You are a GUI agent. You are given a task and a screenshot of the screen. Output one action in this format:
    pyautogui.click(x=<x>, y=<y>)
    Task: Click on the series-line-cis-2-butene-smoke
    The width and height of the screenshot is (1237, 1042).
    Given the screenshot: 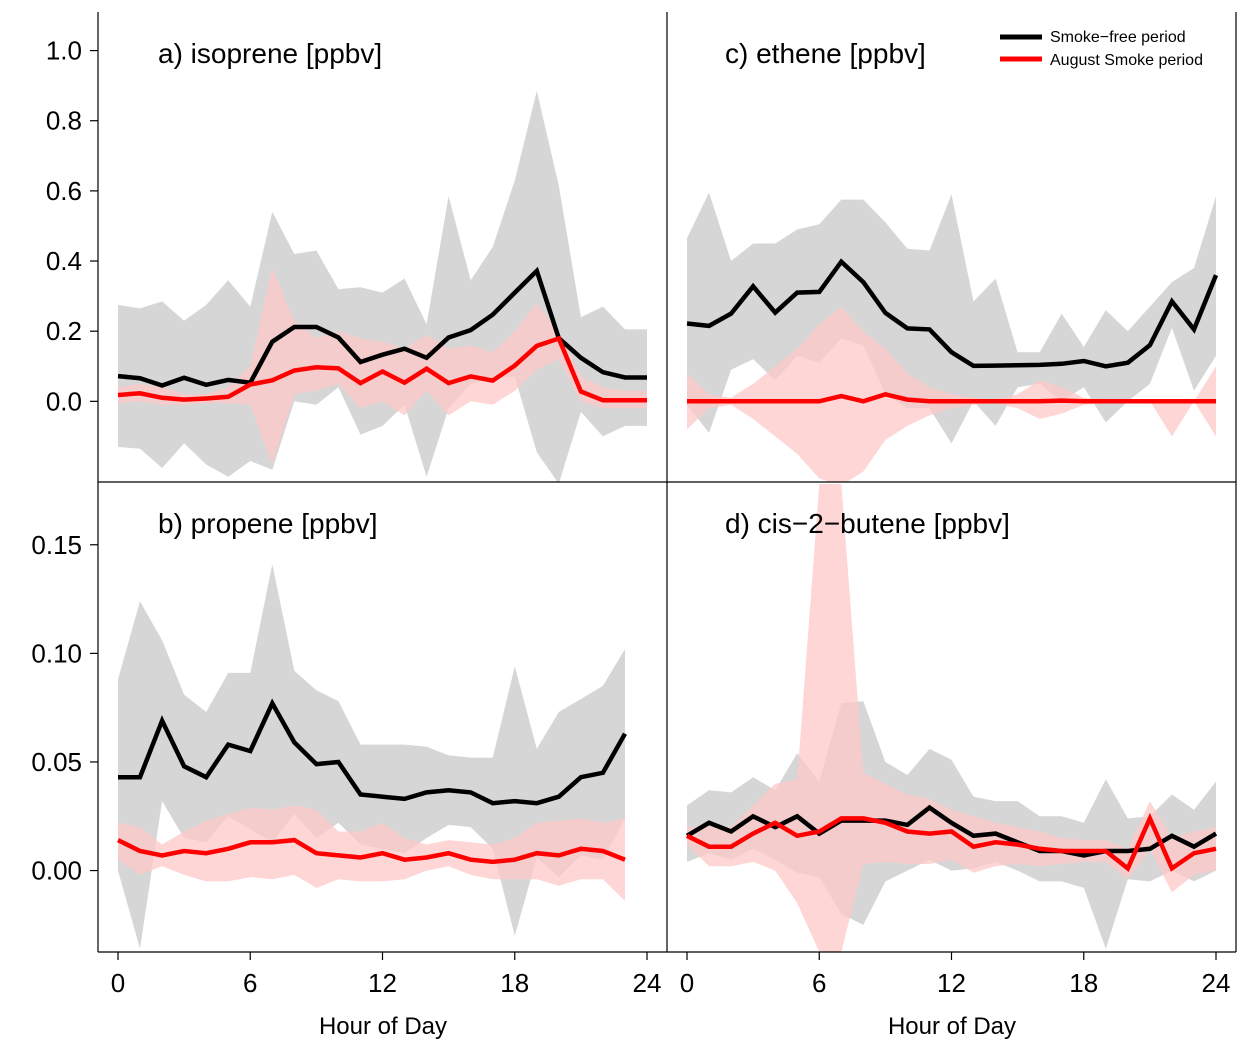 What is the action you would take?
    pyautogui.click(x=951, y=842)
    